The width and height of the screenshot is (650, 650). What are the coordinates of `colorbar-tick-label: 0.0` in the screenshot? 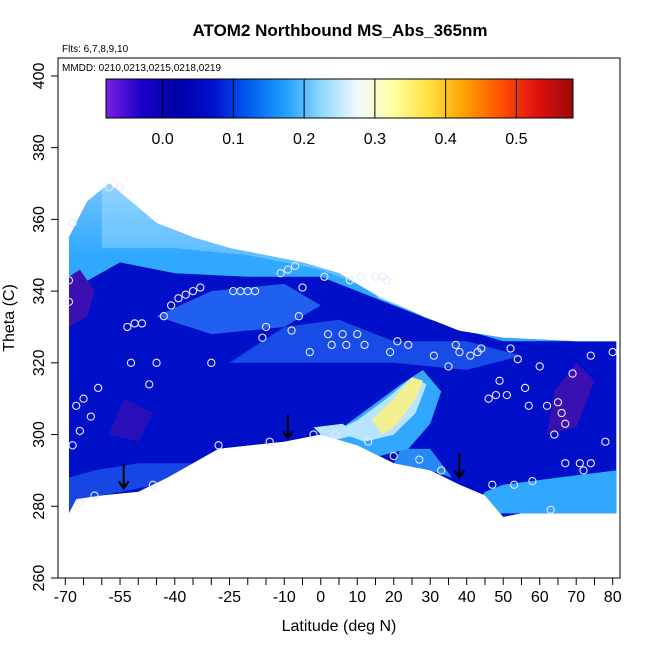 It's located at (162, 139).